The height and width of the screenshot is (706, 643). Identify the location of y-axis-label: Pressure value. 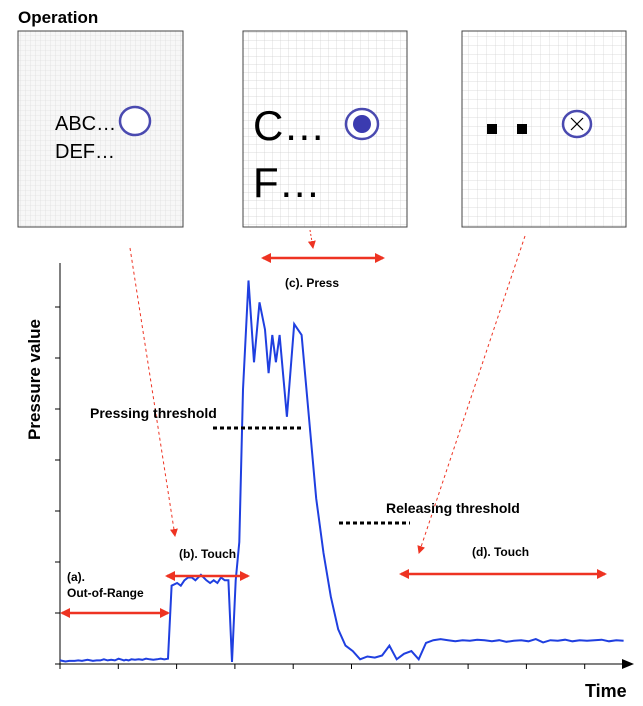
(34, 379).